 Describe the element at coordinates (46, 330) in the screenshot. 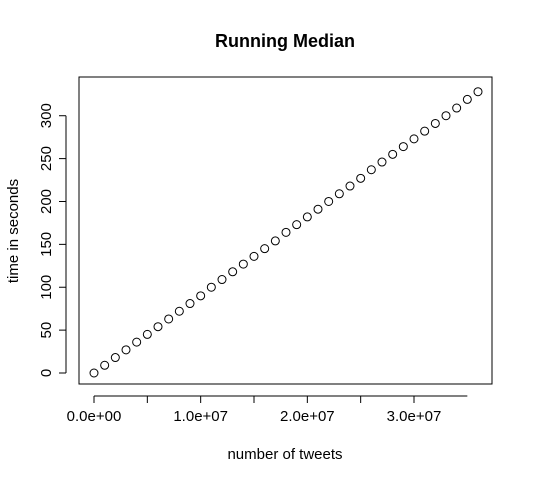

I see `y-tick-label: 50` at that location.